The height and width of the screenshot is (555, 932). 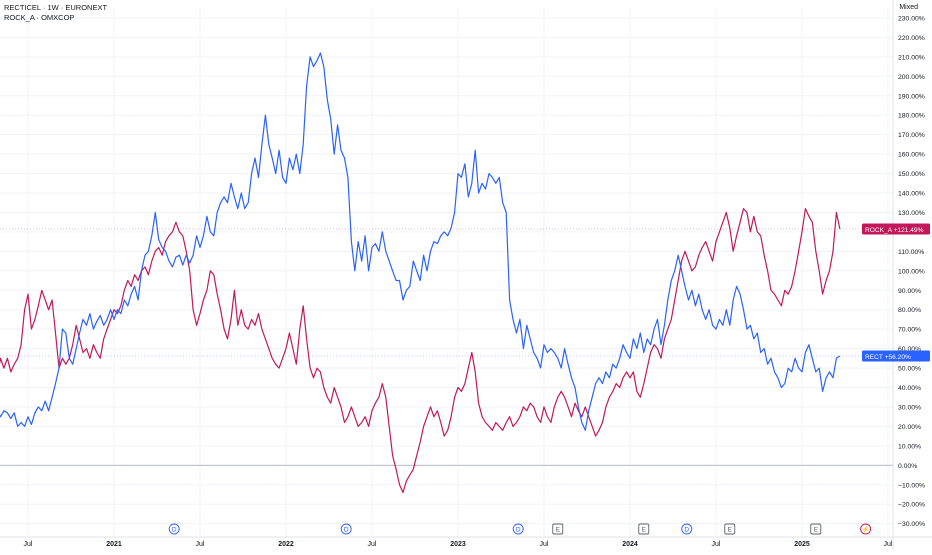 What do you see at coordinates (911, 174) in the screenshot?
I see `y-tick-label: 150.00%` at bounding box center [911, 174].